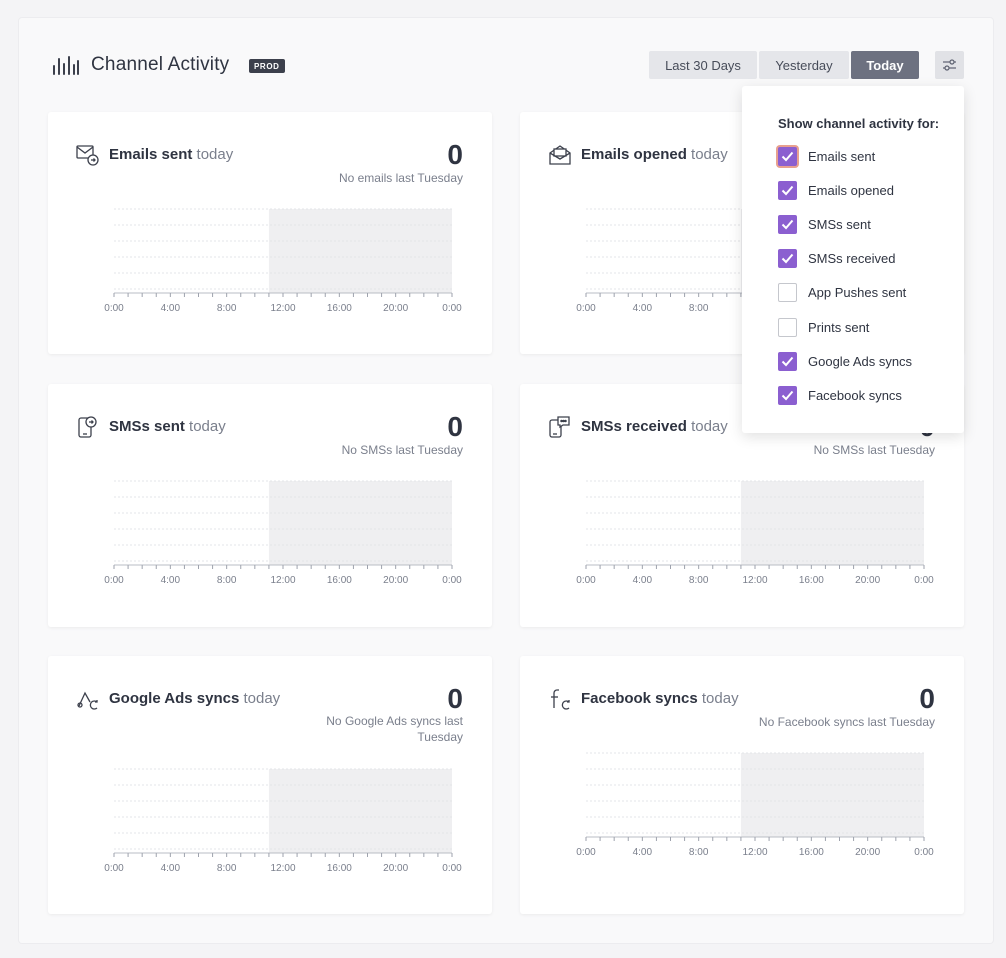  Describe the element at coordinates (87, 155) in the screenshot. I see `email-sent-icon` at that location.